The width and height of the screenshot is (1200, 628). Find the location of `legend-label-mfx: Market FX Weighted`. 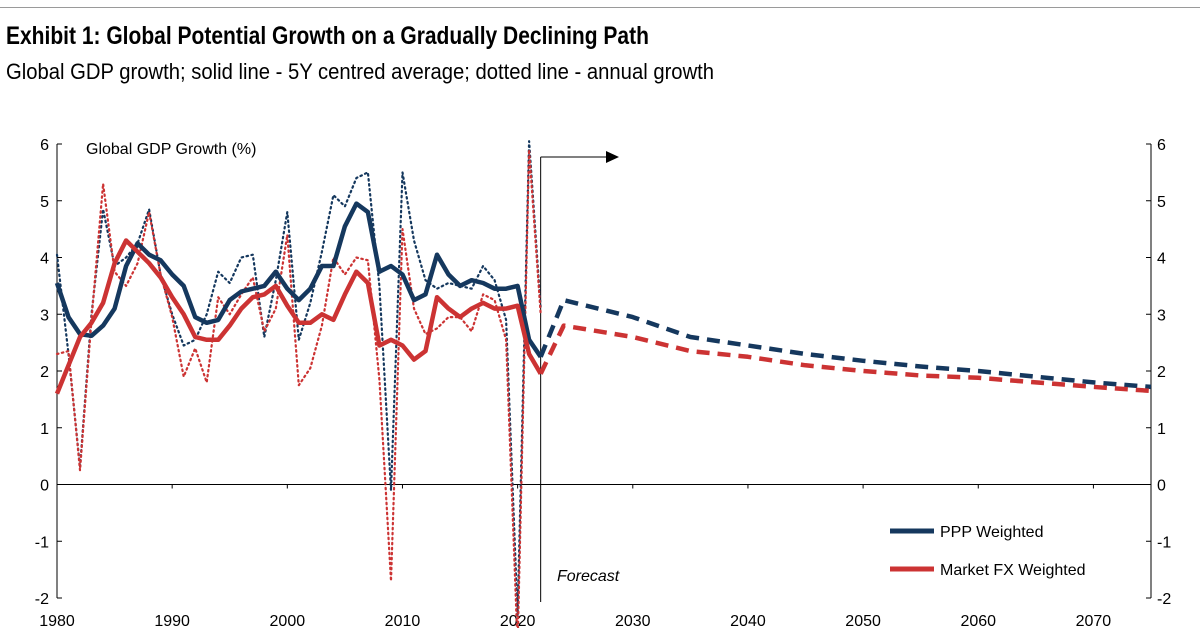

legend-label-mfx: Market FX Weighted is located at coordinates (1013, 570).